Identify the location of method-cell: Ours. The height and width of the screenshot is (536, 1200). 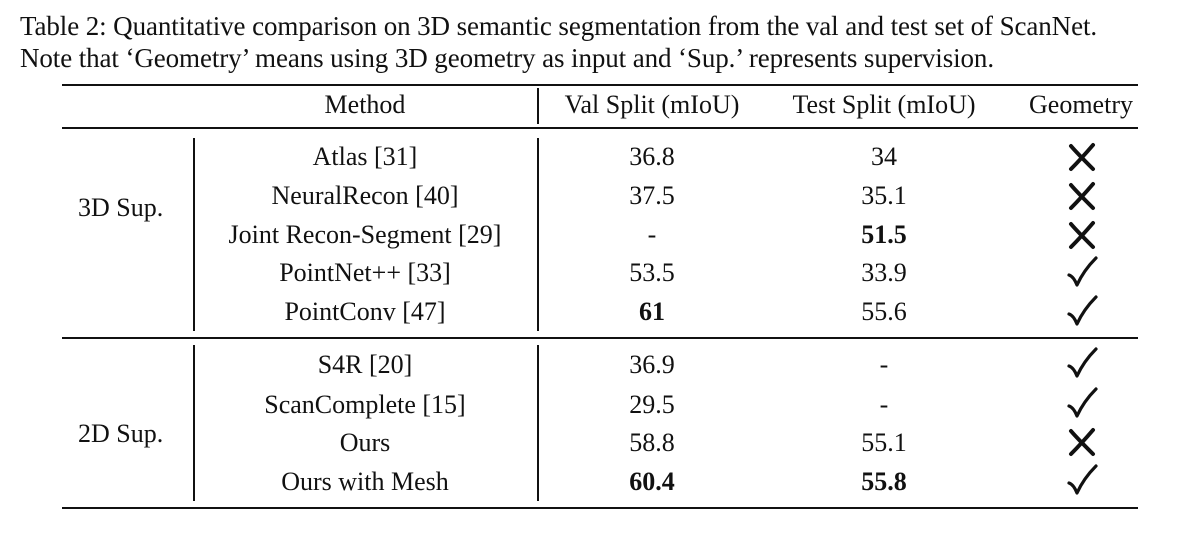
(365, 442).